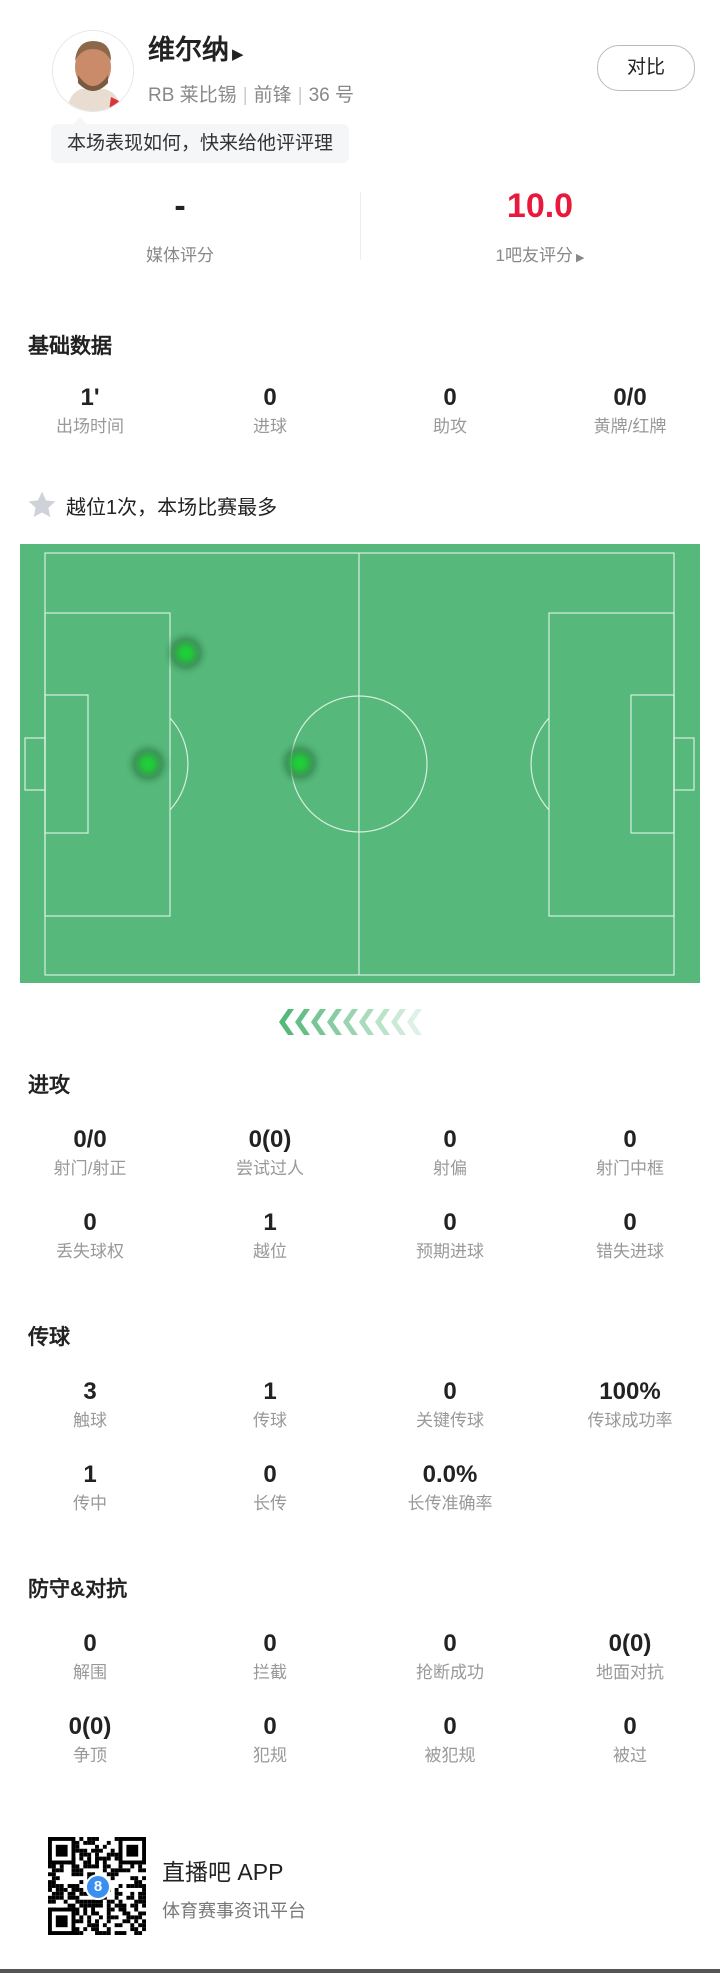 This screenshot has height=1973, width=720. I want to click on stat-attack: 0 丢失球权, so click(90, 1236).